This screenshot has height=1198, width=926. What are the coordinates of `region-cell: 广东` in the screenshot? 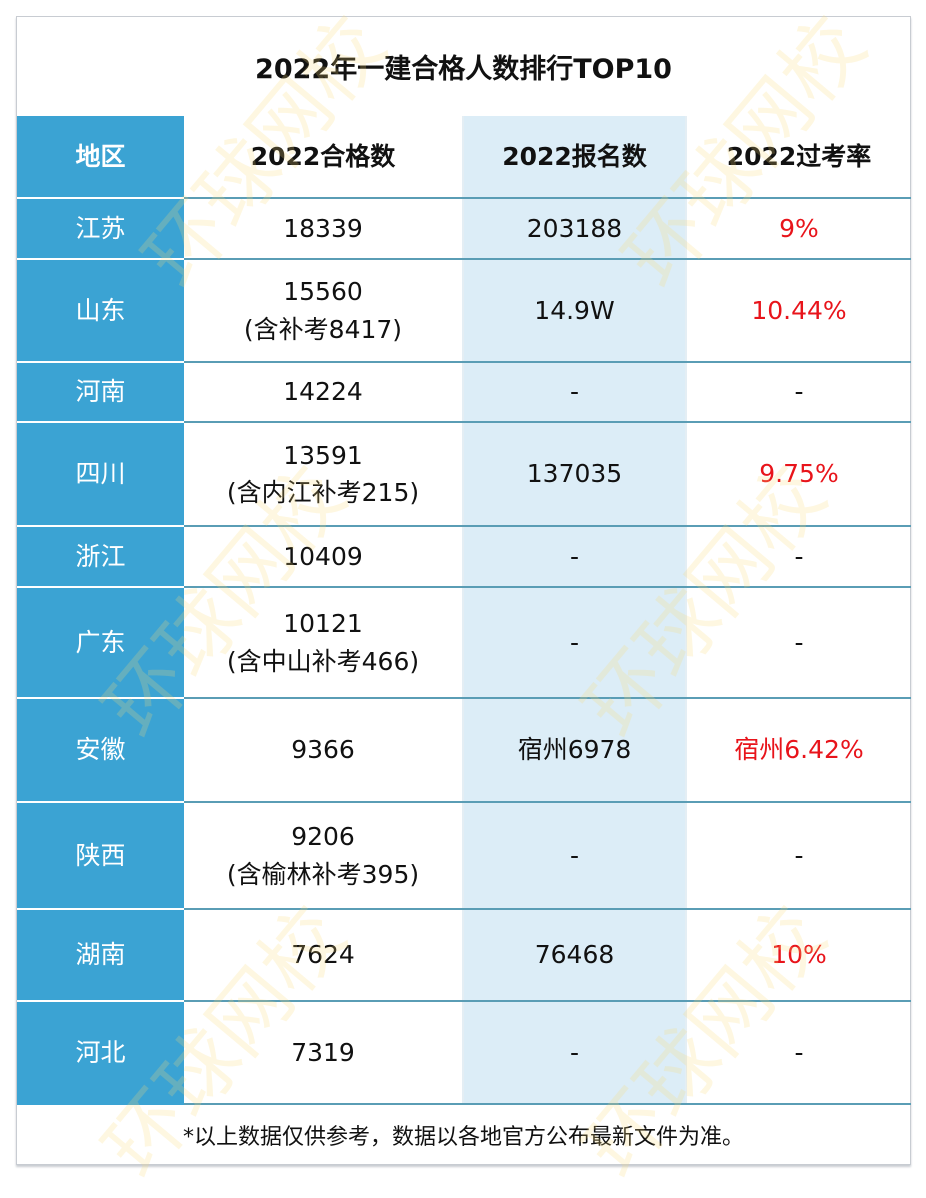 It's located at (100, 643).